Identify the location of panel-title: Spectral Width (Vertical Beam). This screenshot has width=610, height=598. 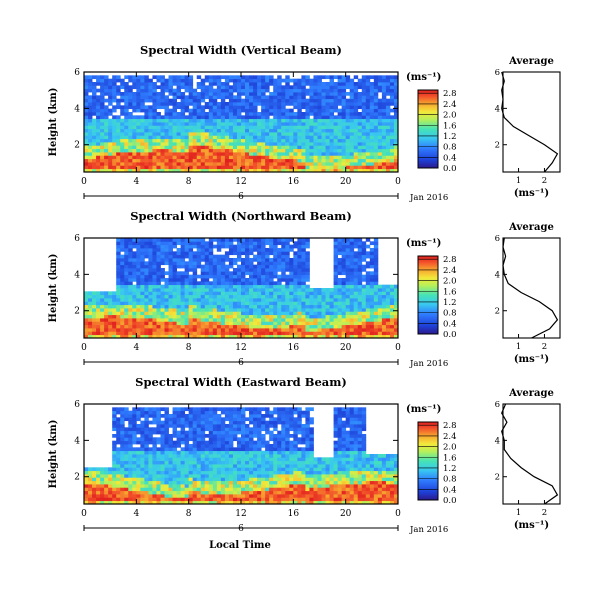
(241, 50).